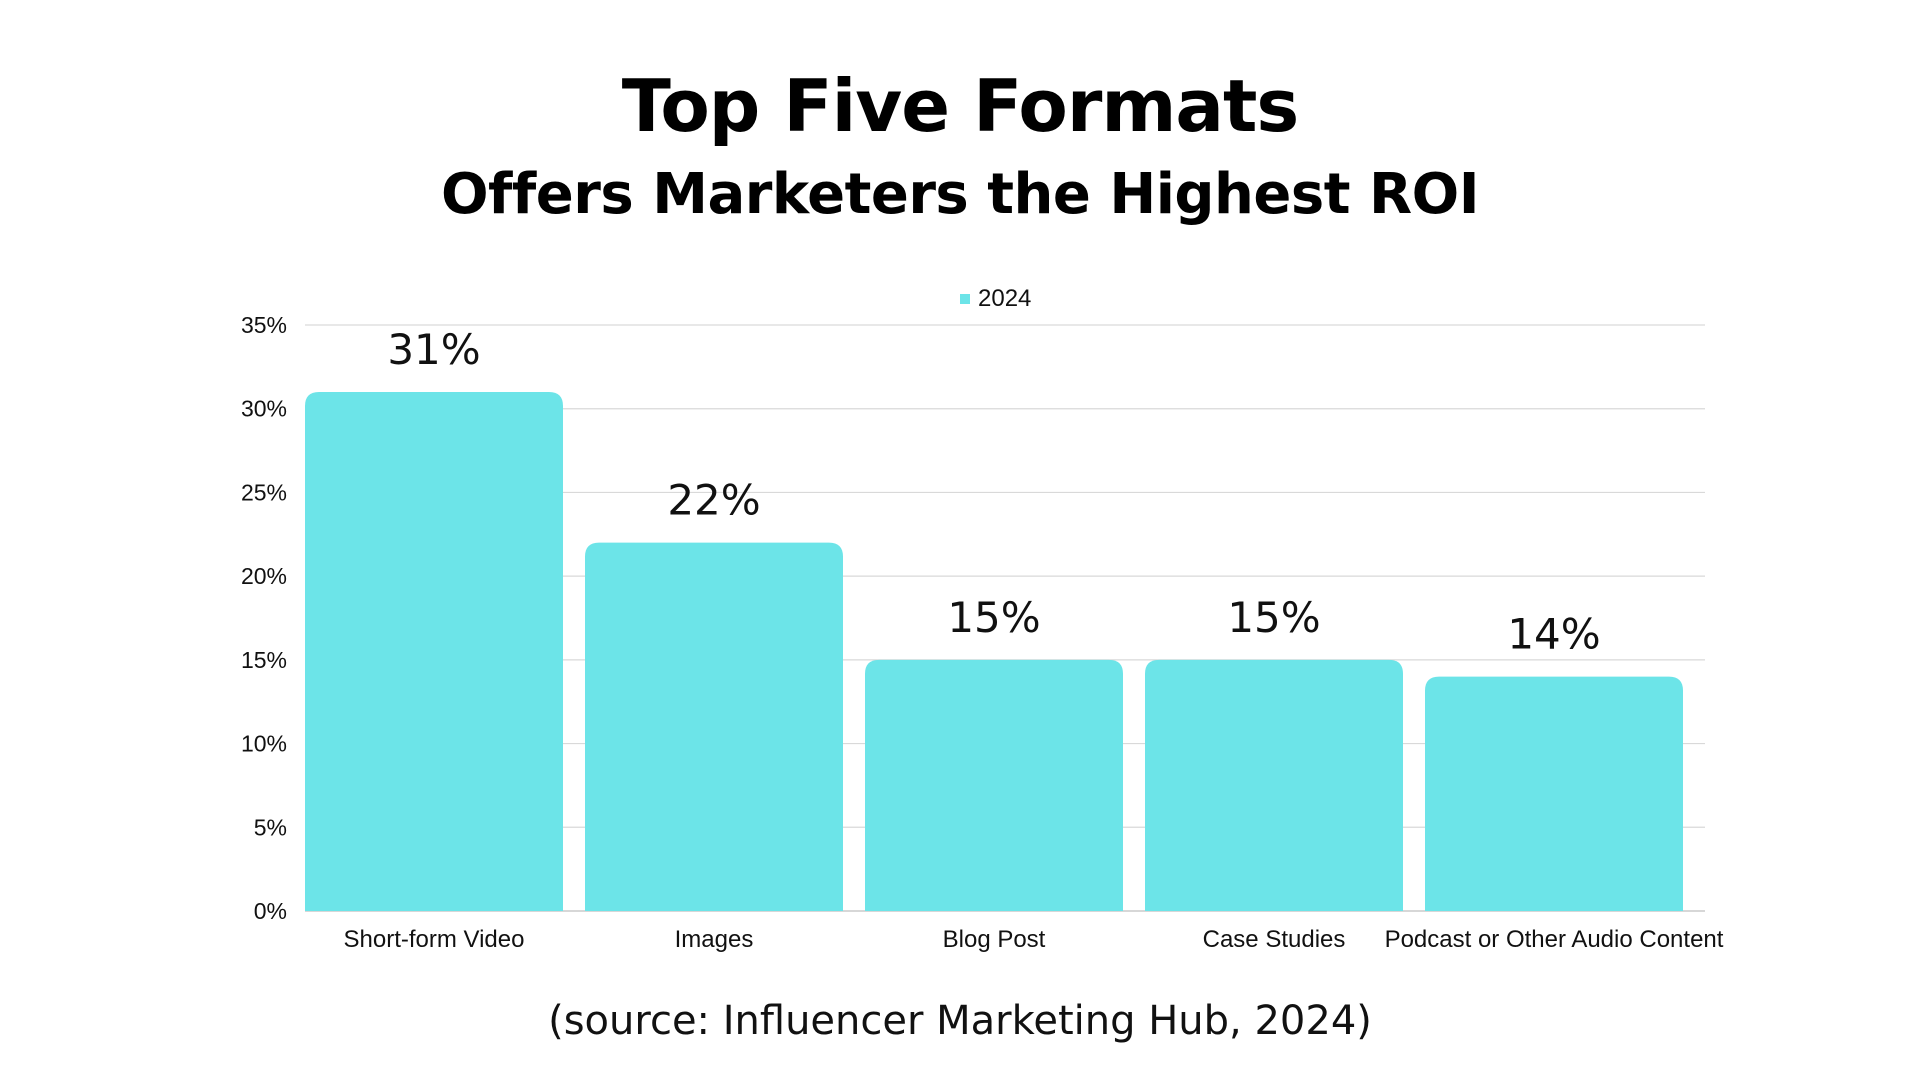 The image size is (1920, 1080). Describe the element at coordinates (1553, 634) in the screenshot. I see `data-label: 14%` at that location.